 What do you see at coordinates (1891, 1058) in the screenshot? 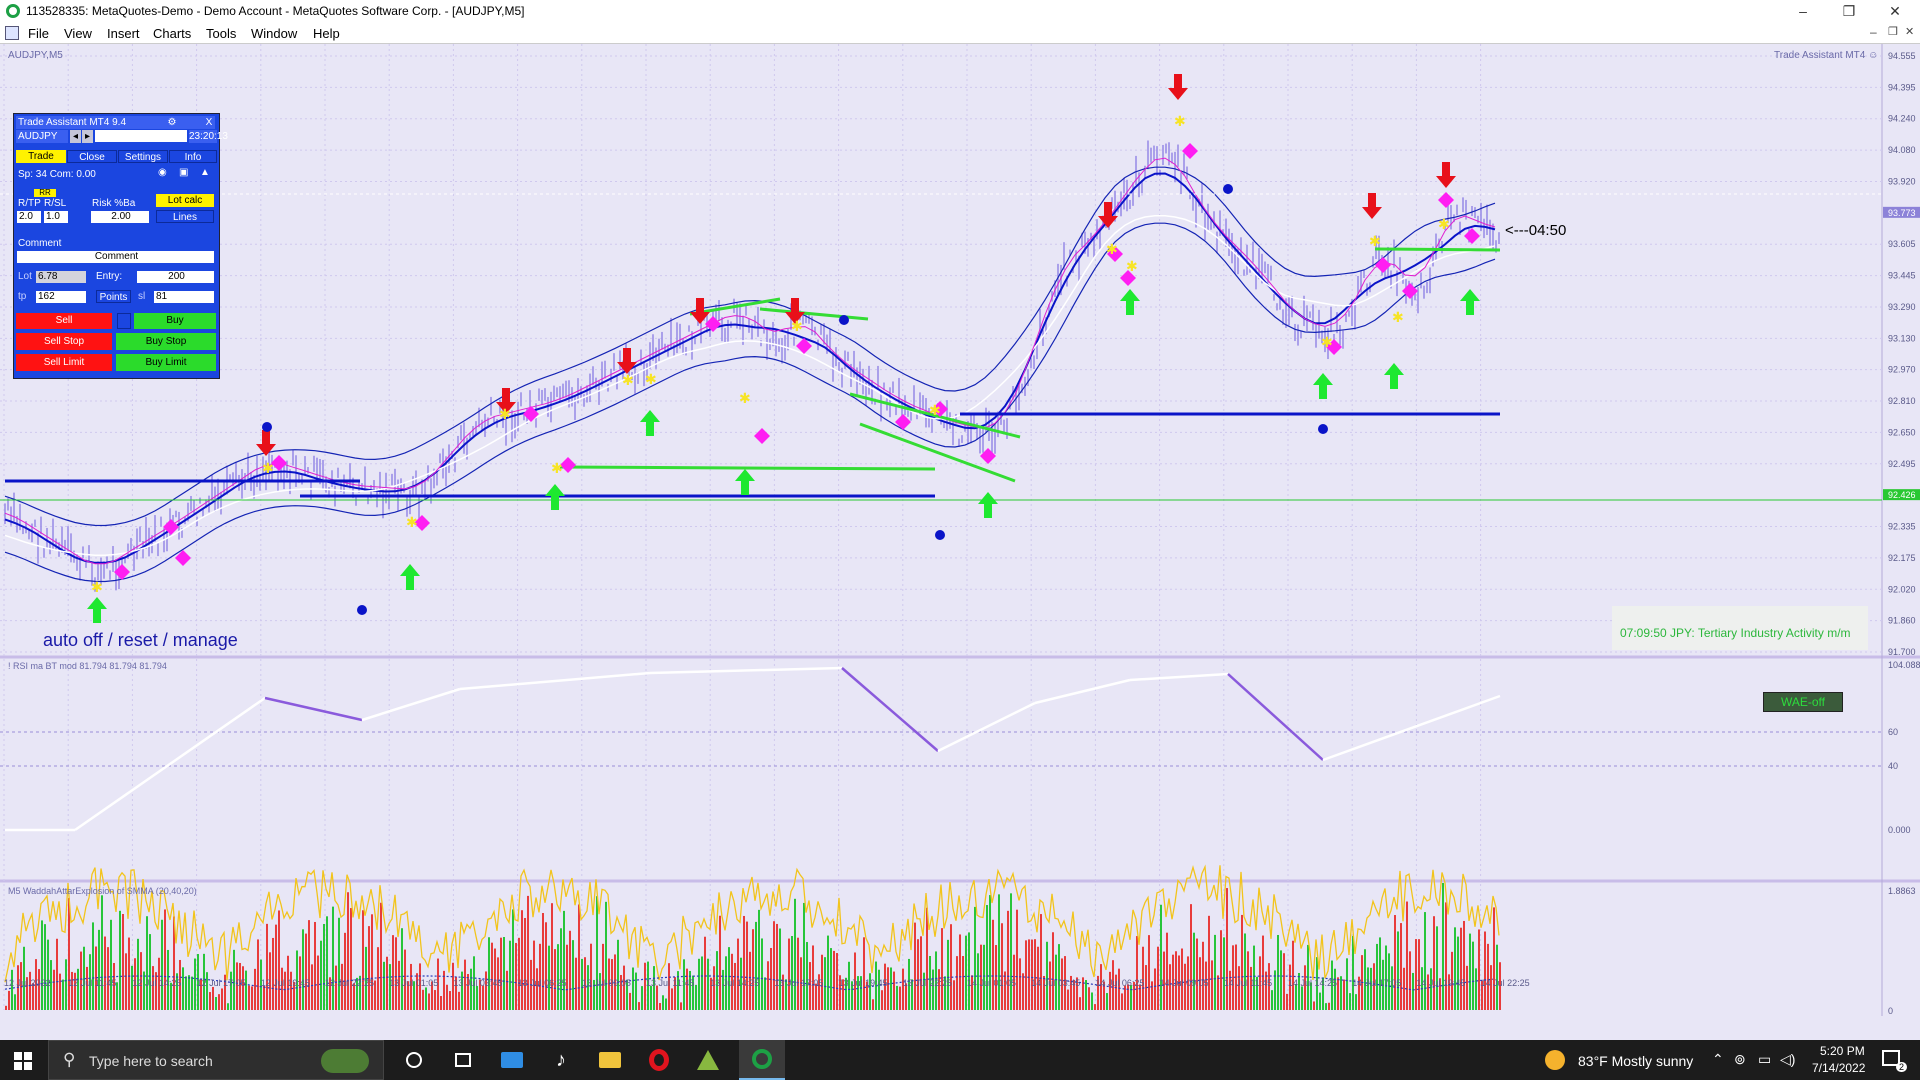
I see `notification-icon` at bounding box center [1891, 1058].